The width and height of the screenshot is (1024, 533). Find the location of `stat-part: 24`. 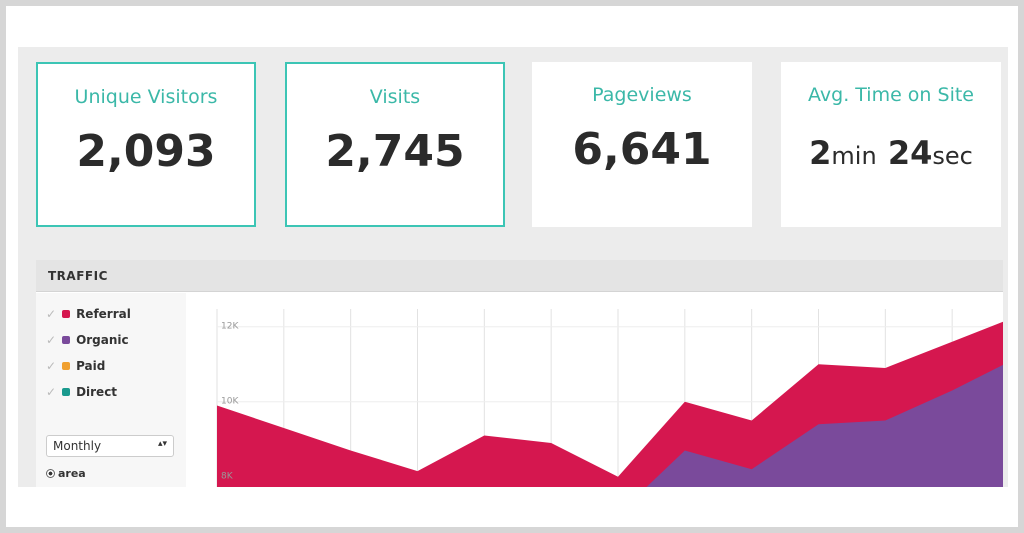

stat-part: 24 is located at coordinates (910, 153).